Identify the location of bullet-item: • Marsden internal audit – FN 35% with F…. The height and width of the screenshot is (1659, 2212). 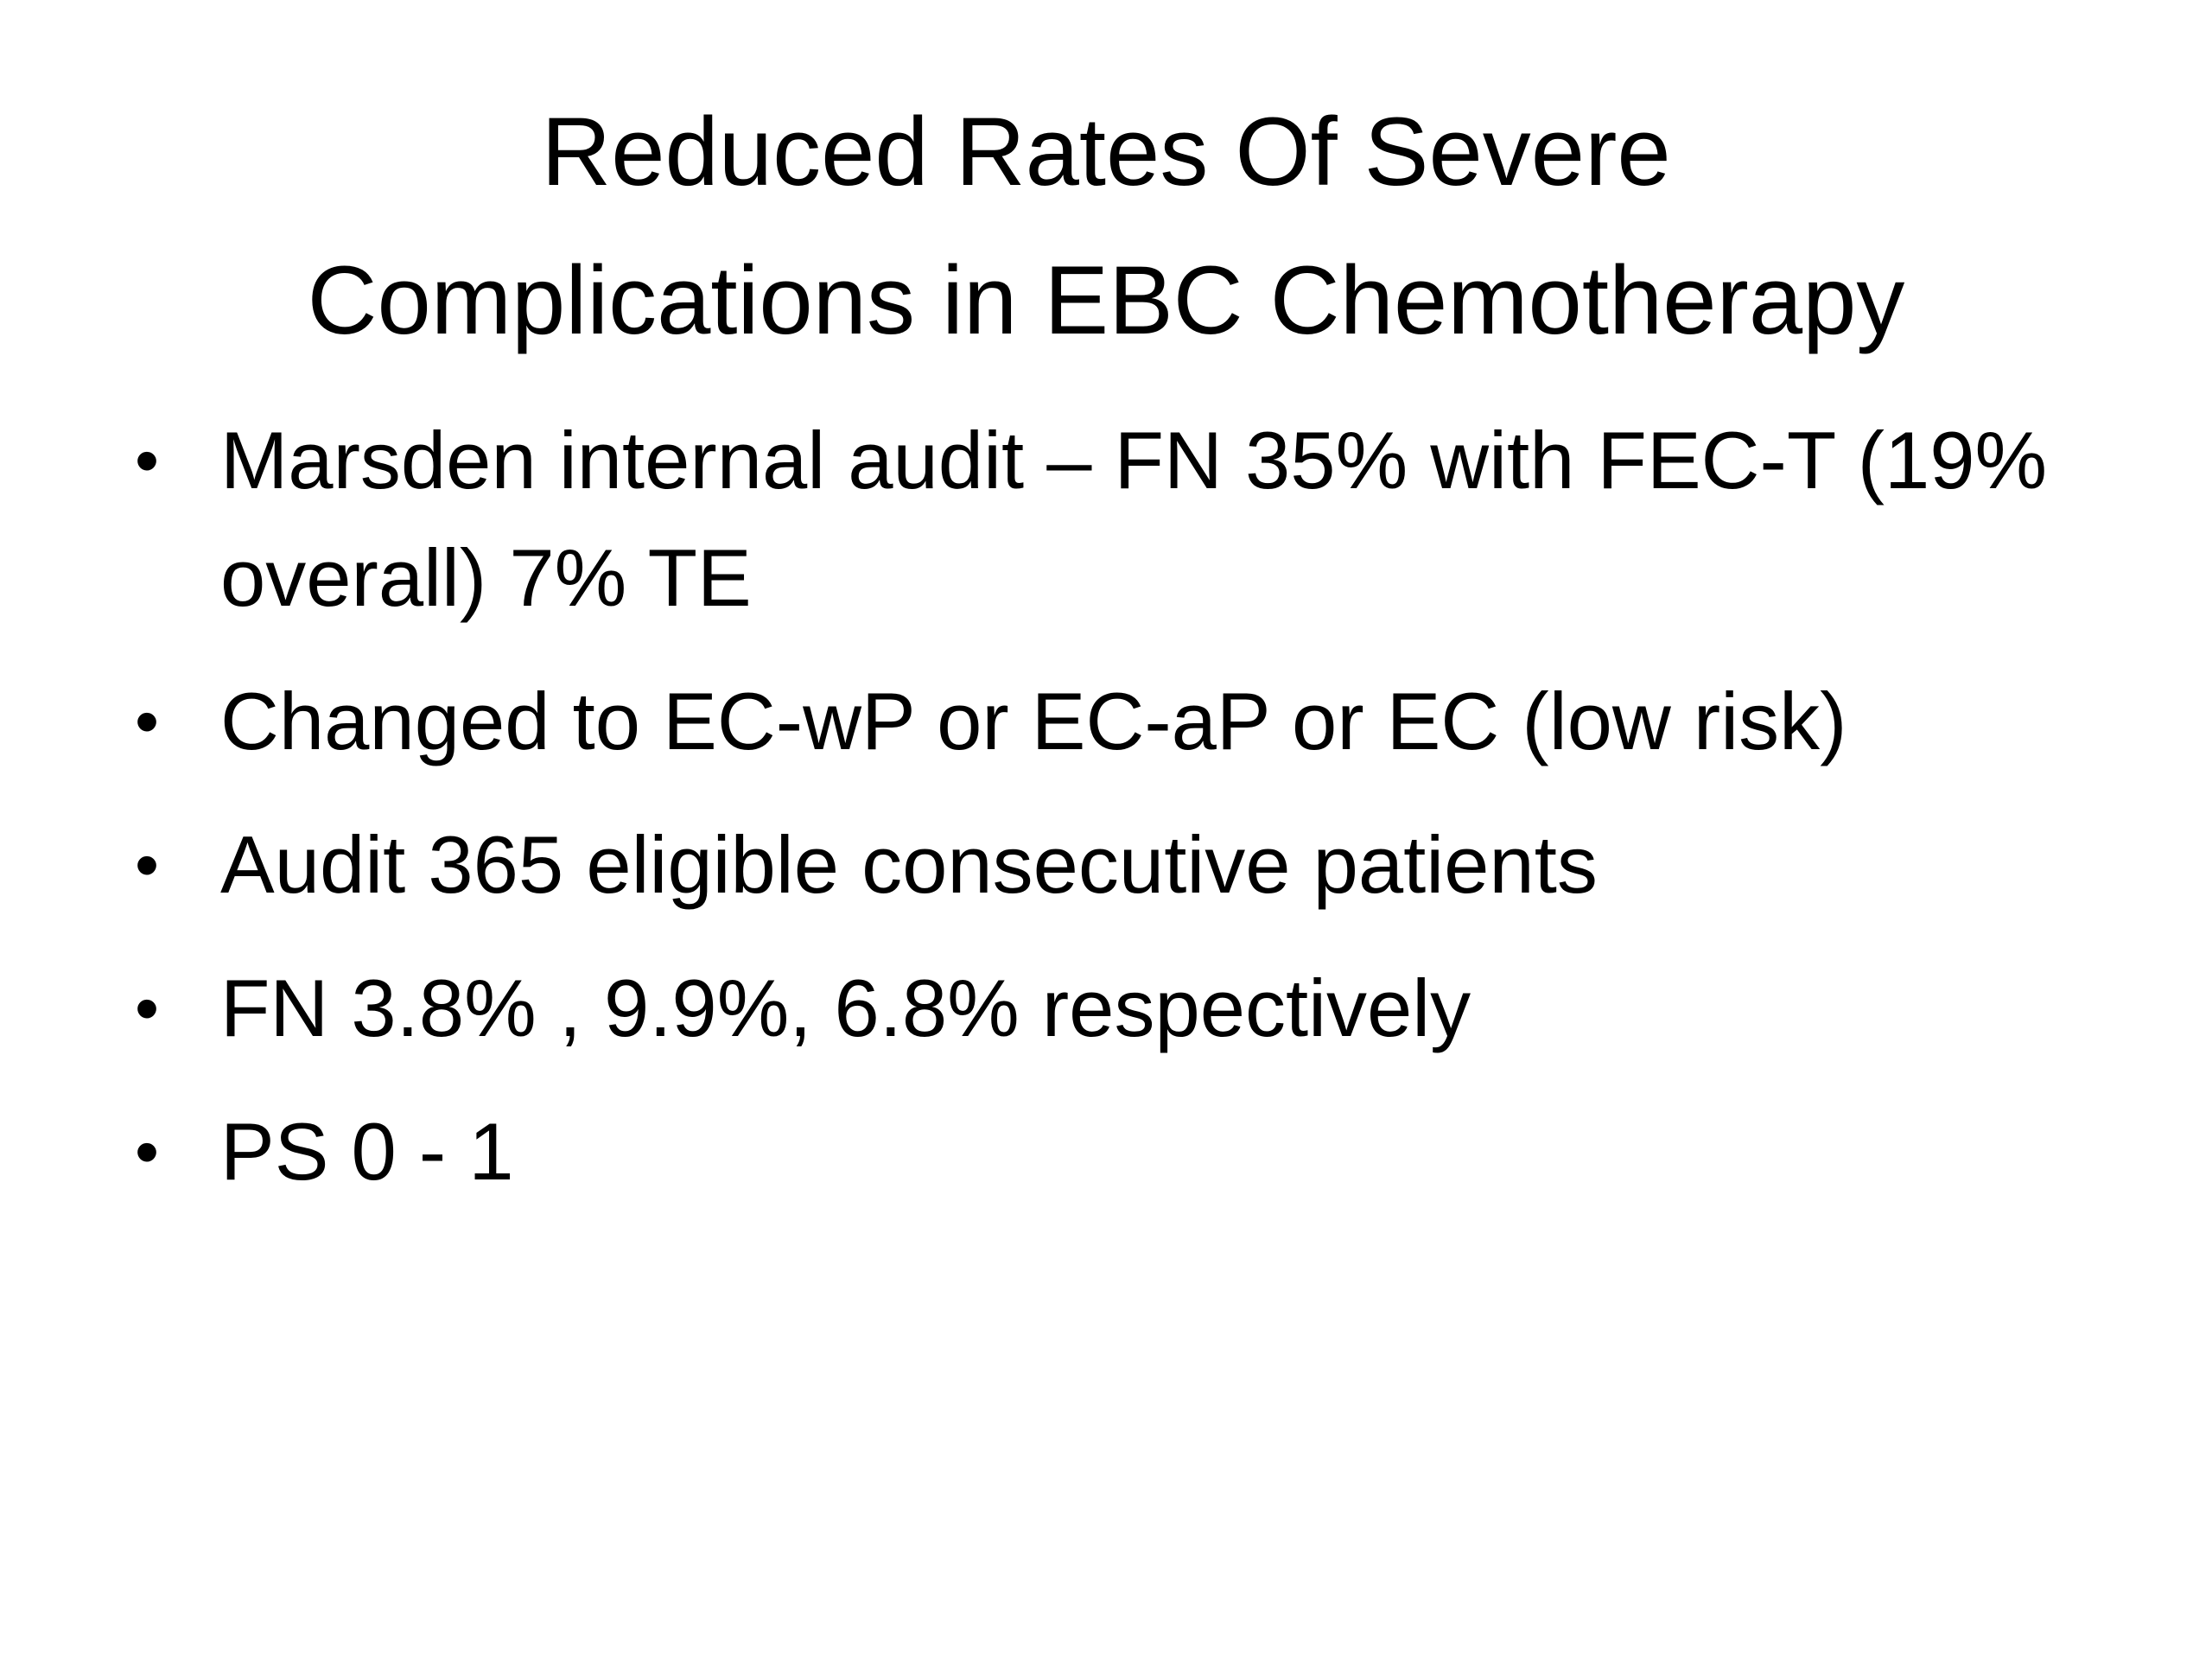
(1123, 519).